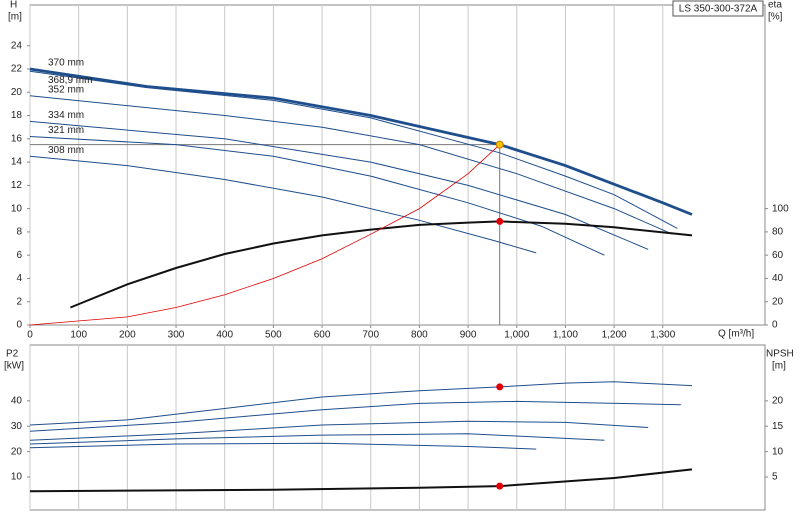 The width and height of the screenshot is (800, 520). I want to click on y2-tick-label: 100, so click(780, 208).